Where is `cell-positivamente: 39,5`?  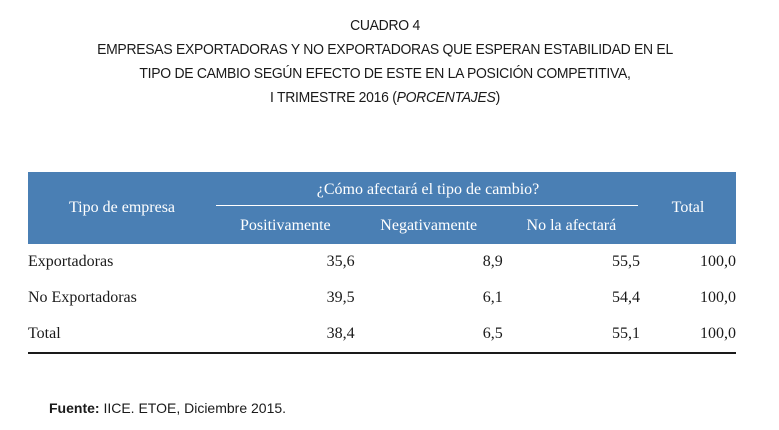 cell-positivamente: 39,5 is located at coordinates (340, 297).